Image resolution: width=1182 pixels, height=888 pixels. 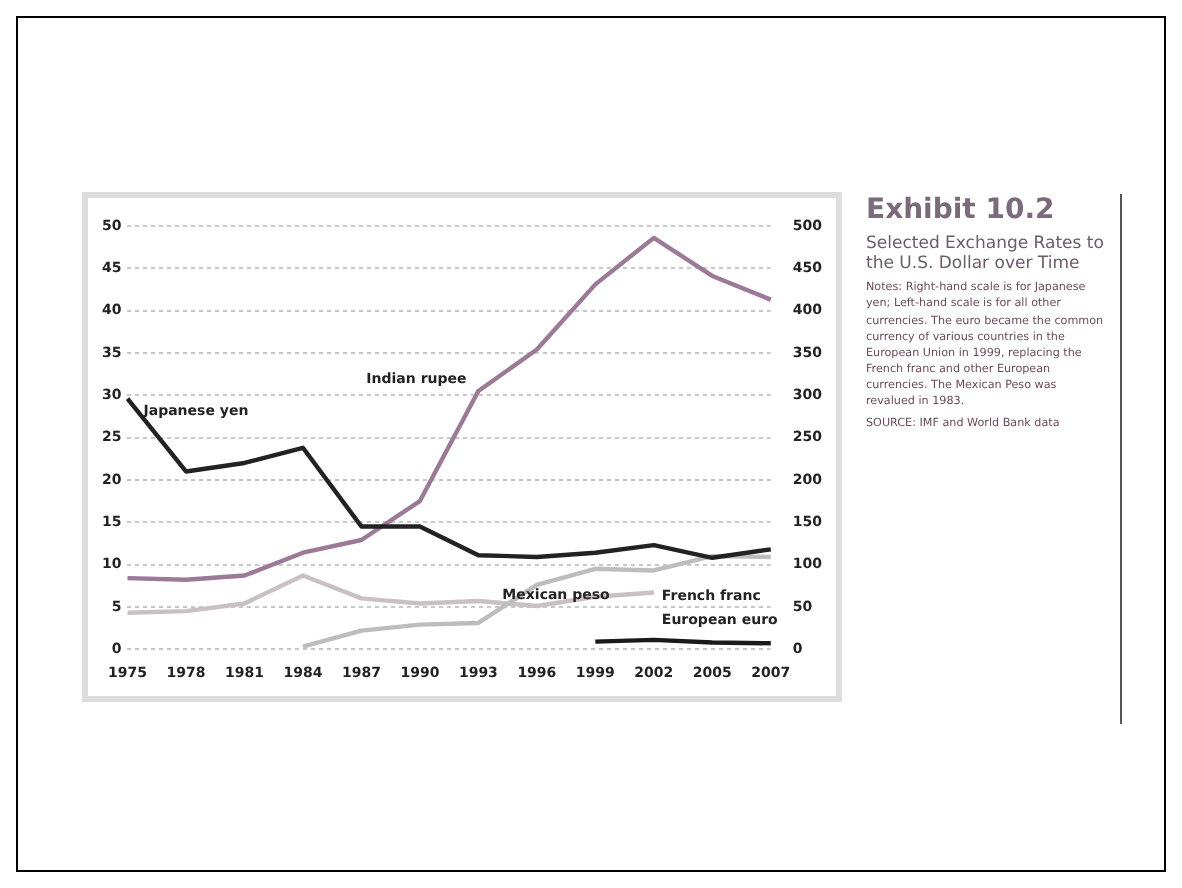 I want to click on text: Selected Exchange Rates to the U.S. Dollar over Time, so click(x=986, y=254).